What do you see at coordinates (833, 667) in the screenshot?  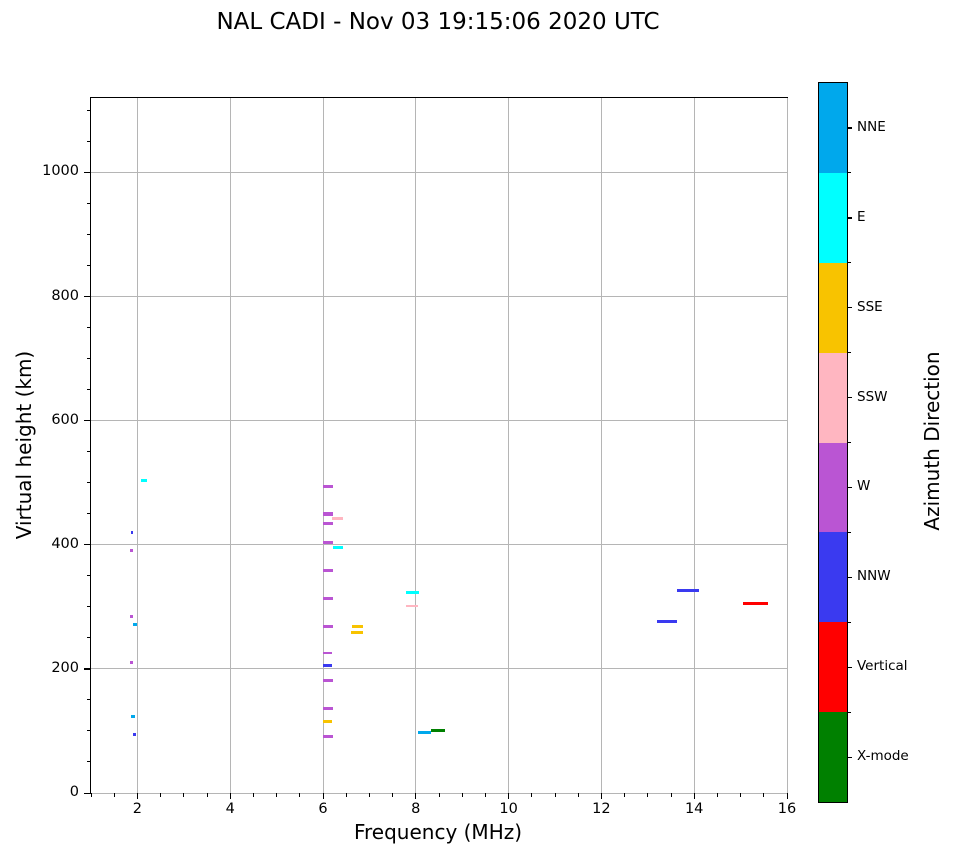 I see `colorbar-segment-vertical` at bounding box center [833, 667].